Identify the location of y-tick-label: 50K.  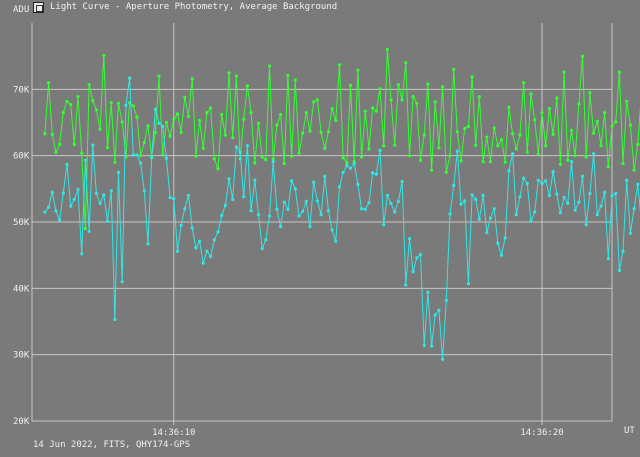
(21, 223).